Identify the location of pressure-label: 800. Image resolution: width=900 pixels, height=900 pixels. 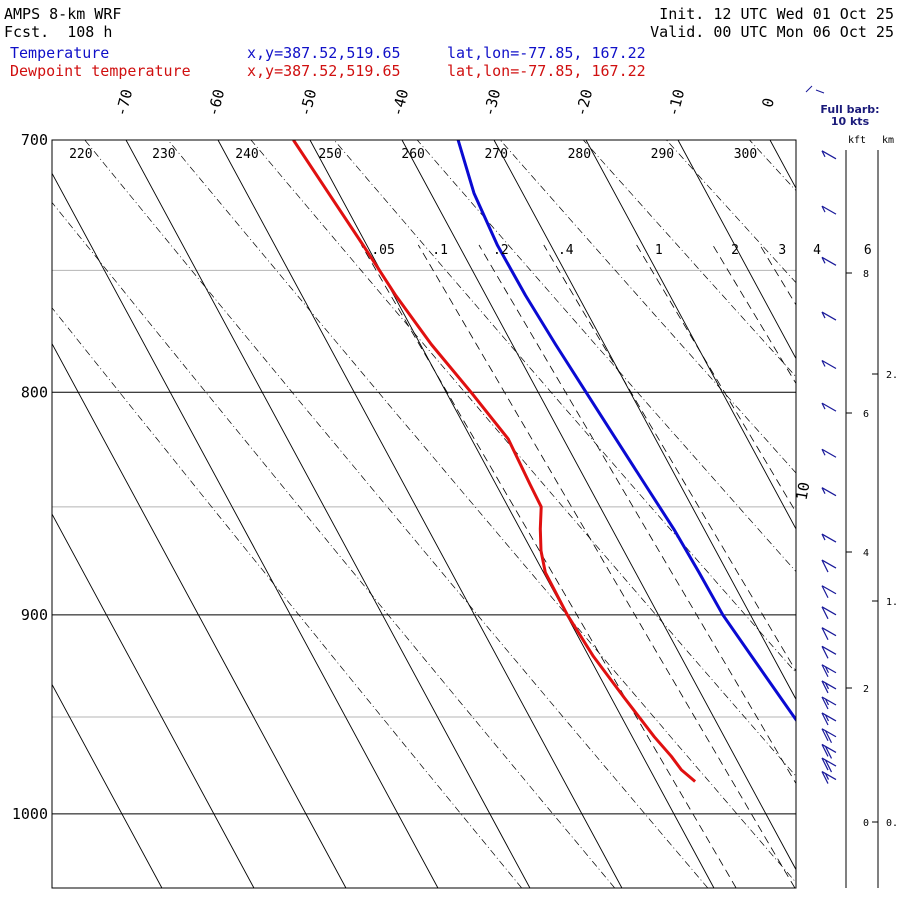
(34, 392).